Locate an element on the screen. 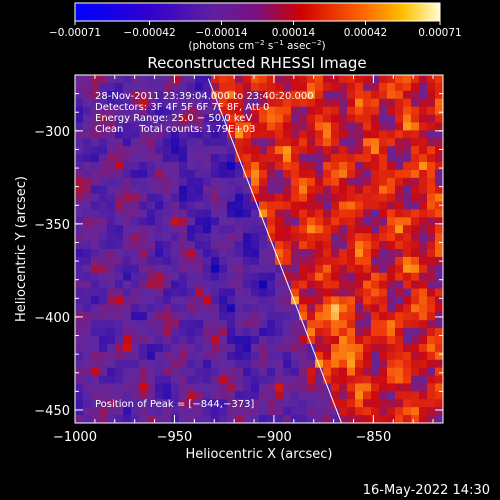 This screenshot has width=500, height=500. timestamp-footer: 16-May-2022 14:30 is located at coordinates (426, 490).